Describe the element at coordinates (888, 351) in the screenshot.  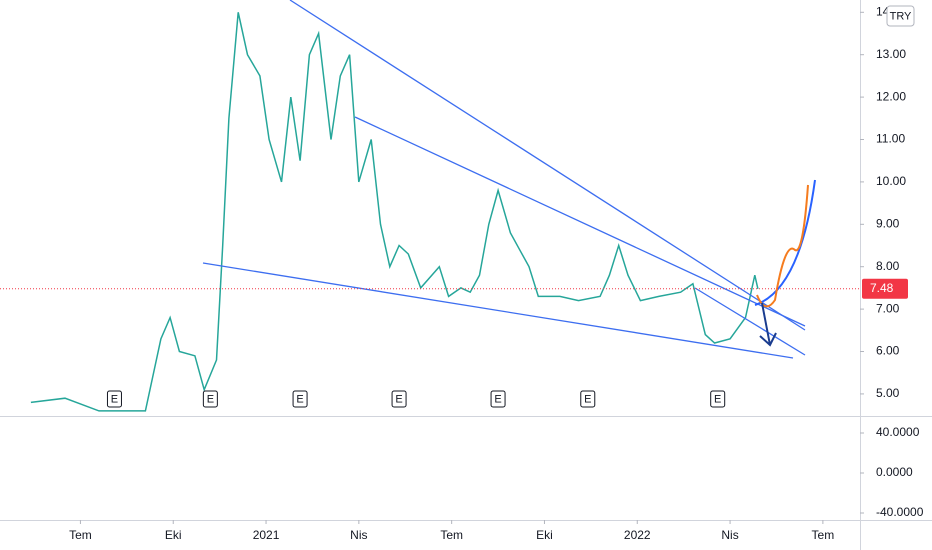
I see `y-tick-label: 6.00` at that location.